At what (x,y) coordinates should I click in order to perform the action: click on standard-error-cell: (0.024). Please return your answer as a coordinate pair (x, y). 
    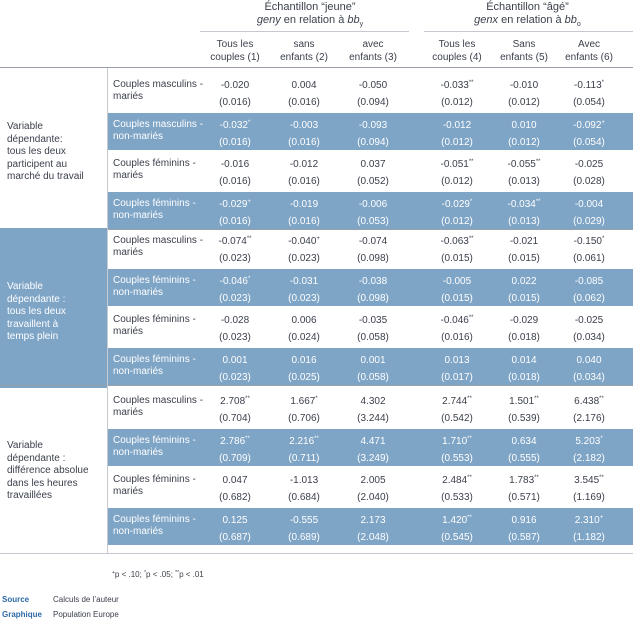
    Looking at the image, I should click on (304, 337).